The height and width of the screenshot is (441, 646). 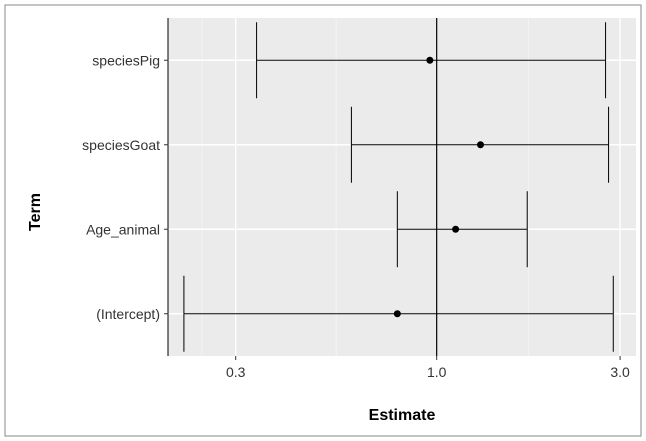 I want to click on y-tick-label: speciesGoat, so click(x=121, y=145).